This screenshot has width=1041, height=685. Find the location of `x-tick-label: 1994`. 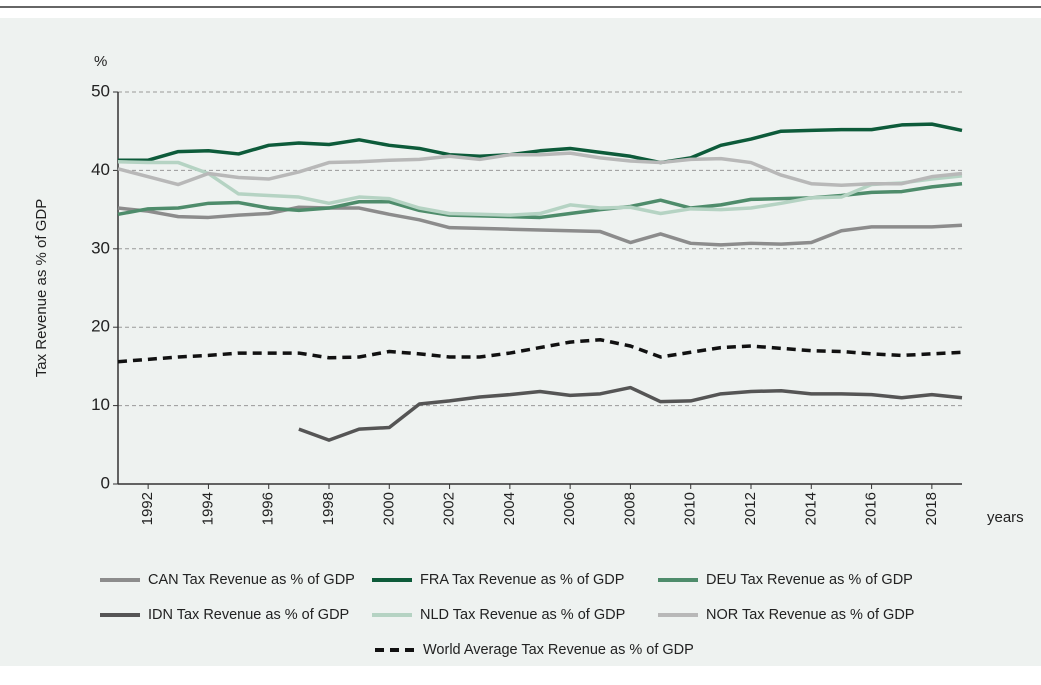

x-tick-label: 1994 is located at coordinates (207, 508).